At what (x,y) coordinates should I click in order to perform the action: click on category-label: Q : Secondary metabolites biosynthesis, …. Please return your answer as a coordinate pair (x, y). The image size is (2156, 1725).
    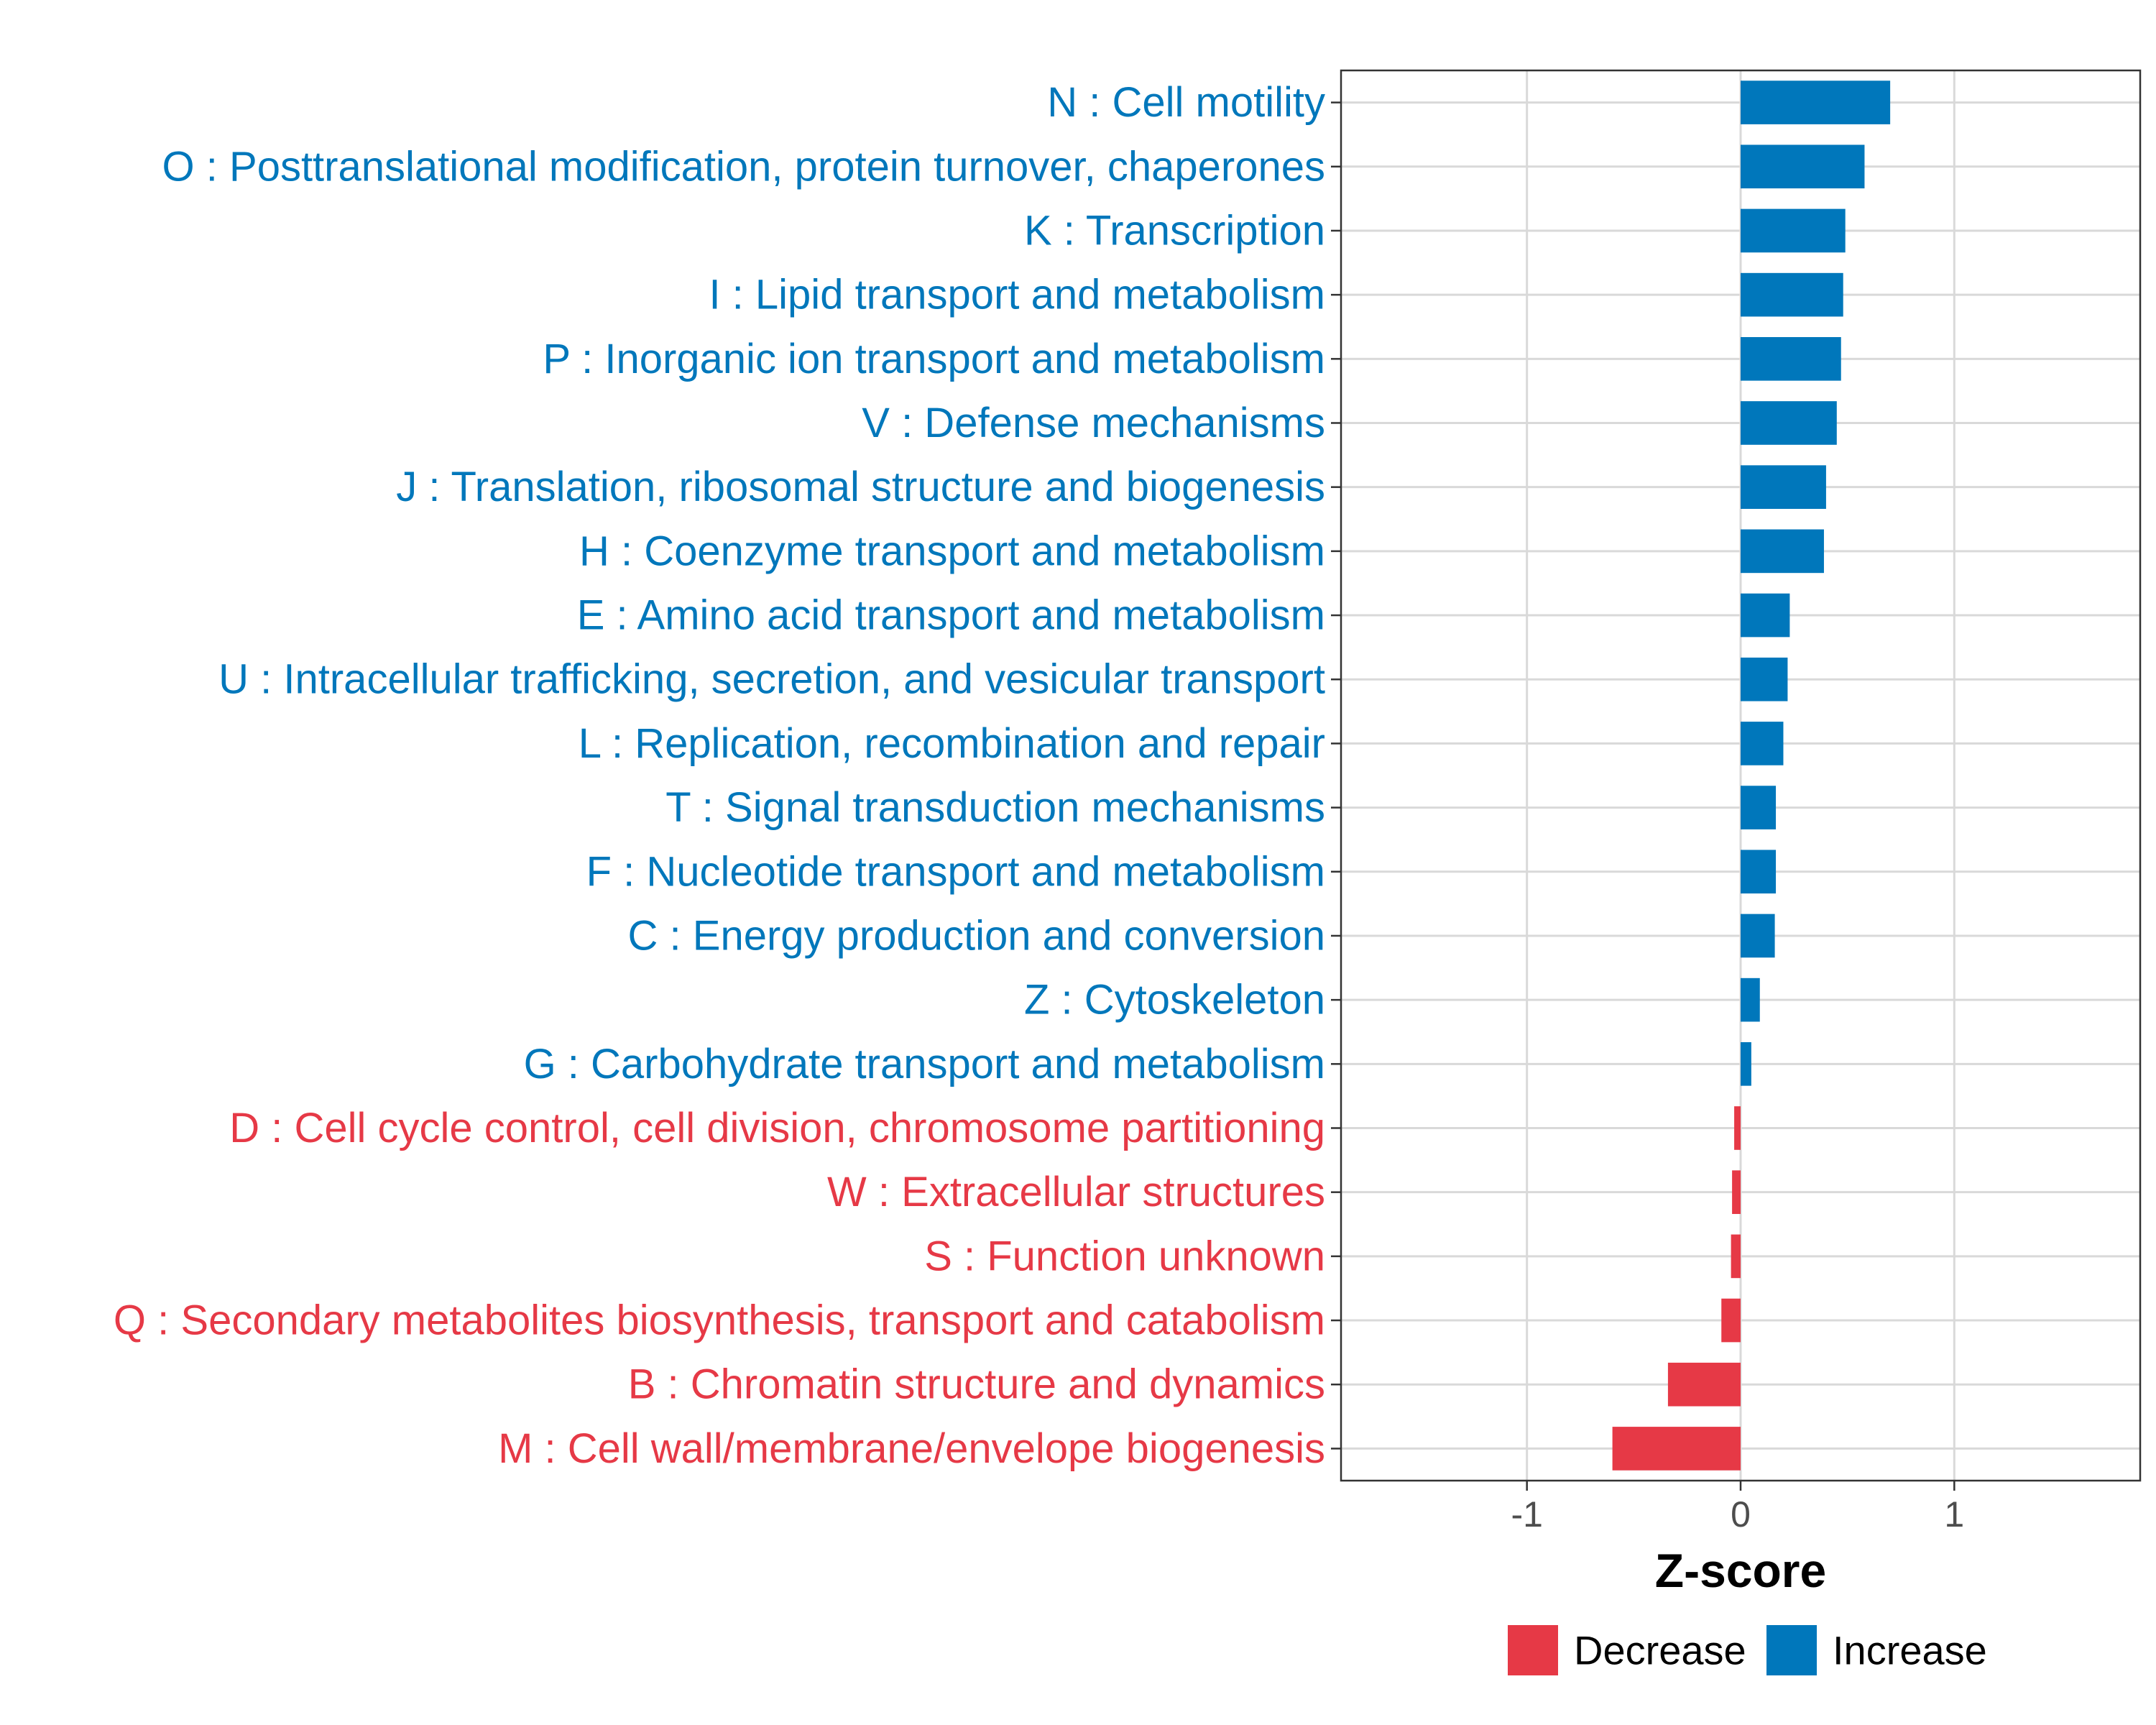
    Looking at the image, I should click on (719, 1320).